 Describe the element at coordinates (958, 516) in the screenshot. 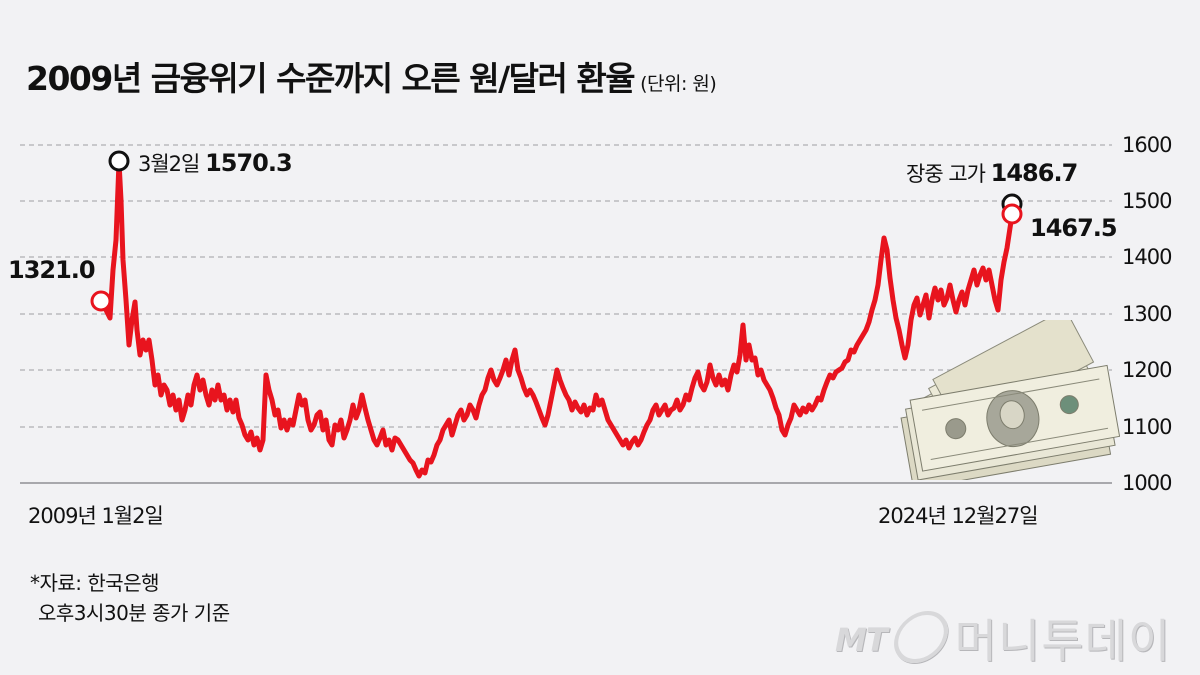

I see `x-end-label: 2024년 12월27일` at that location.